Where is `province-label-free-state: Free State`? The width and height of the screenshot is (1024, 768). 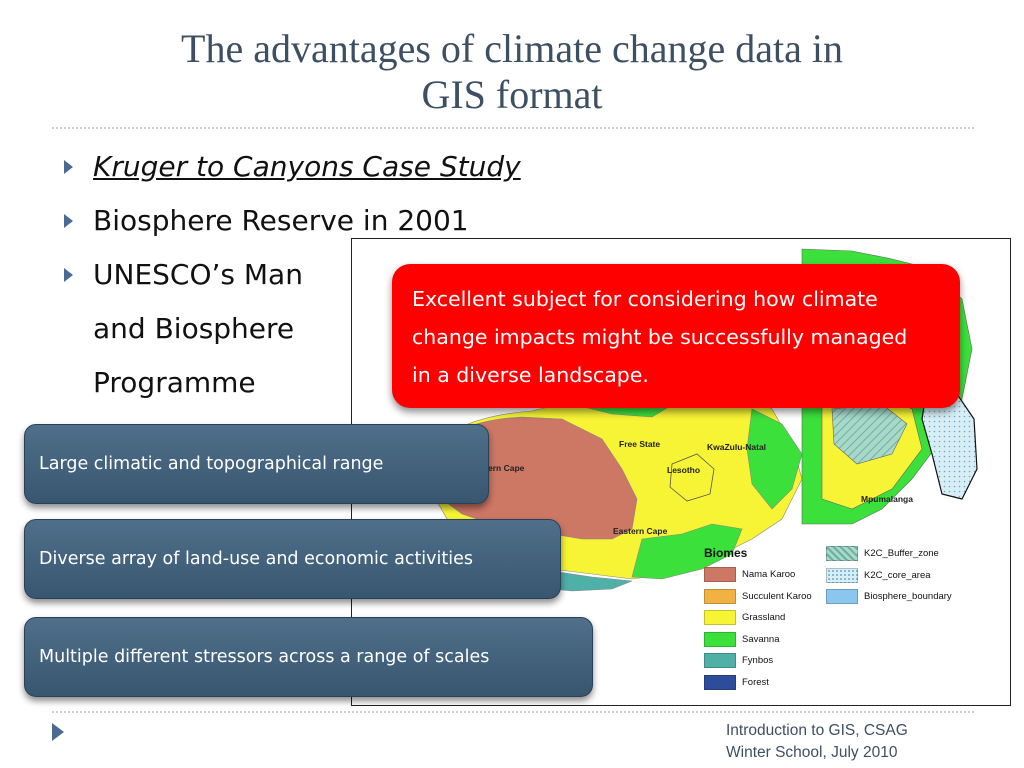
province-label-free-state: Free State is located at coordinates (640, 444).